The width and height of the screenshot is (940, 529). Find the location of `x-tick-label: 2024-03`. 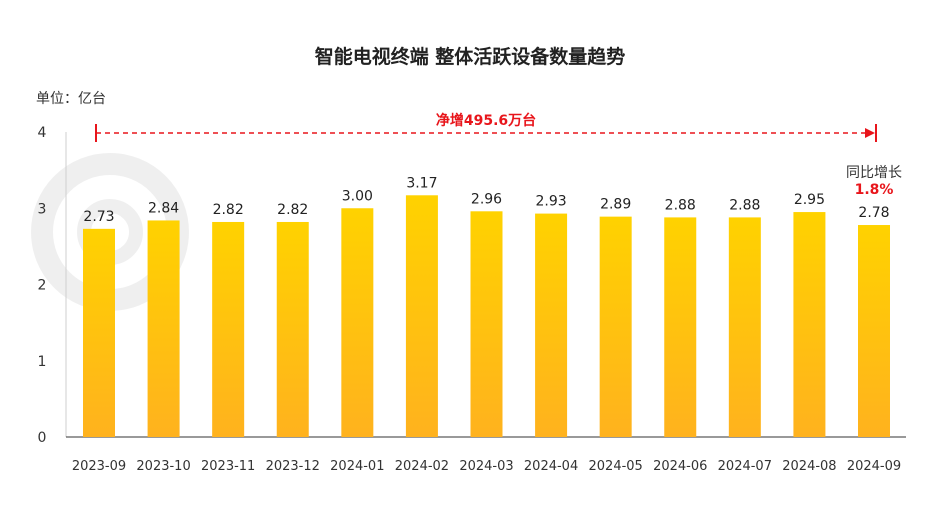

x-tick-label: 2024-03 is located at coordinates (486, 466).